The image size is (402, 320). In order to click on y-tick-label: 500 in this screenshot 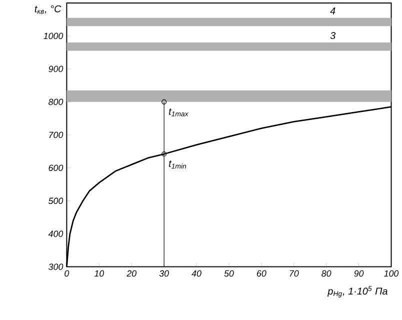, I will do `click(56, 201)`.